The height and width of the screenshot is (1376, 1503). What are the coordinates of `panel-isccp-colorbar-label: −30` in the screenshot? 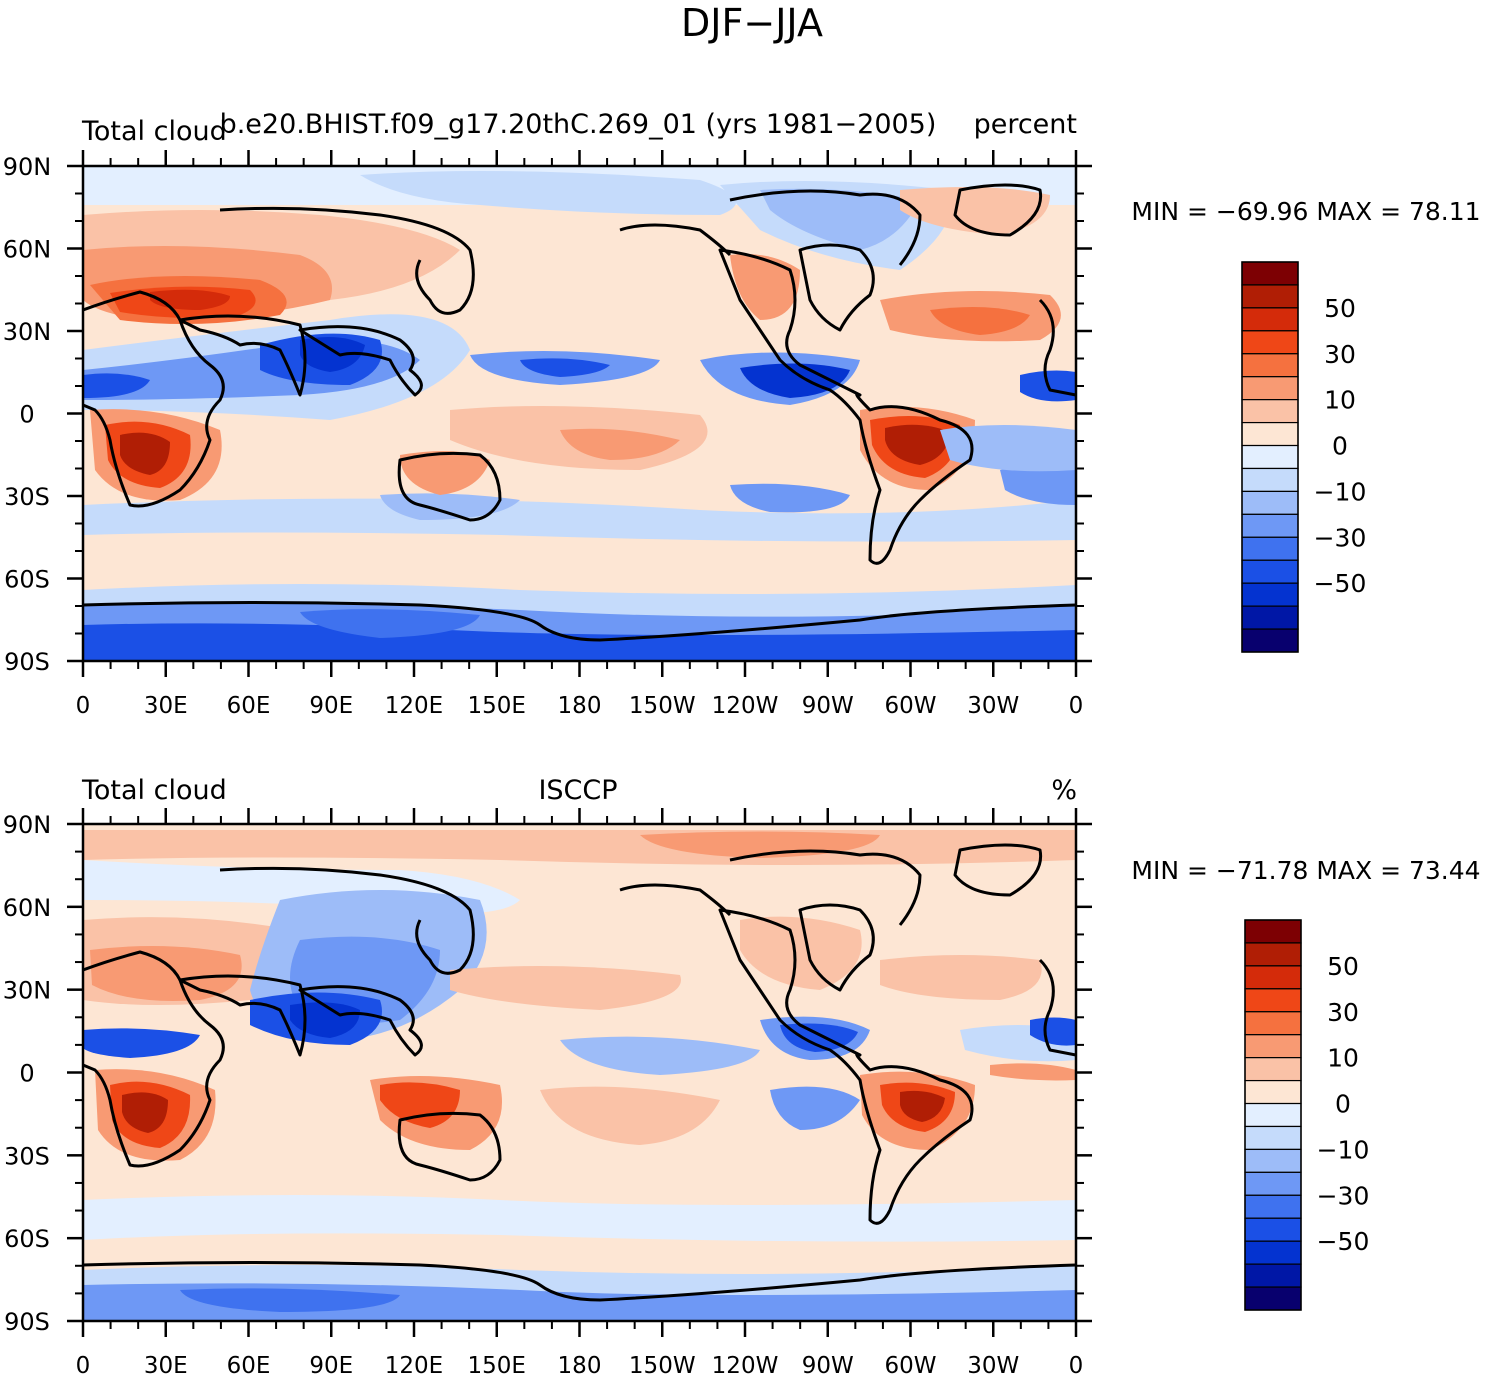 It's located at (1343, 1195).